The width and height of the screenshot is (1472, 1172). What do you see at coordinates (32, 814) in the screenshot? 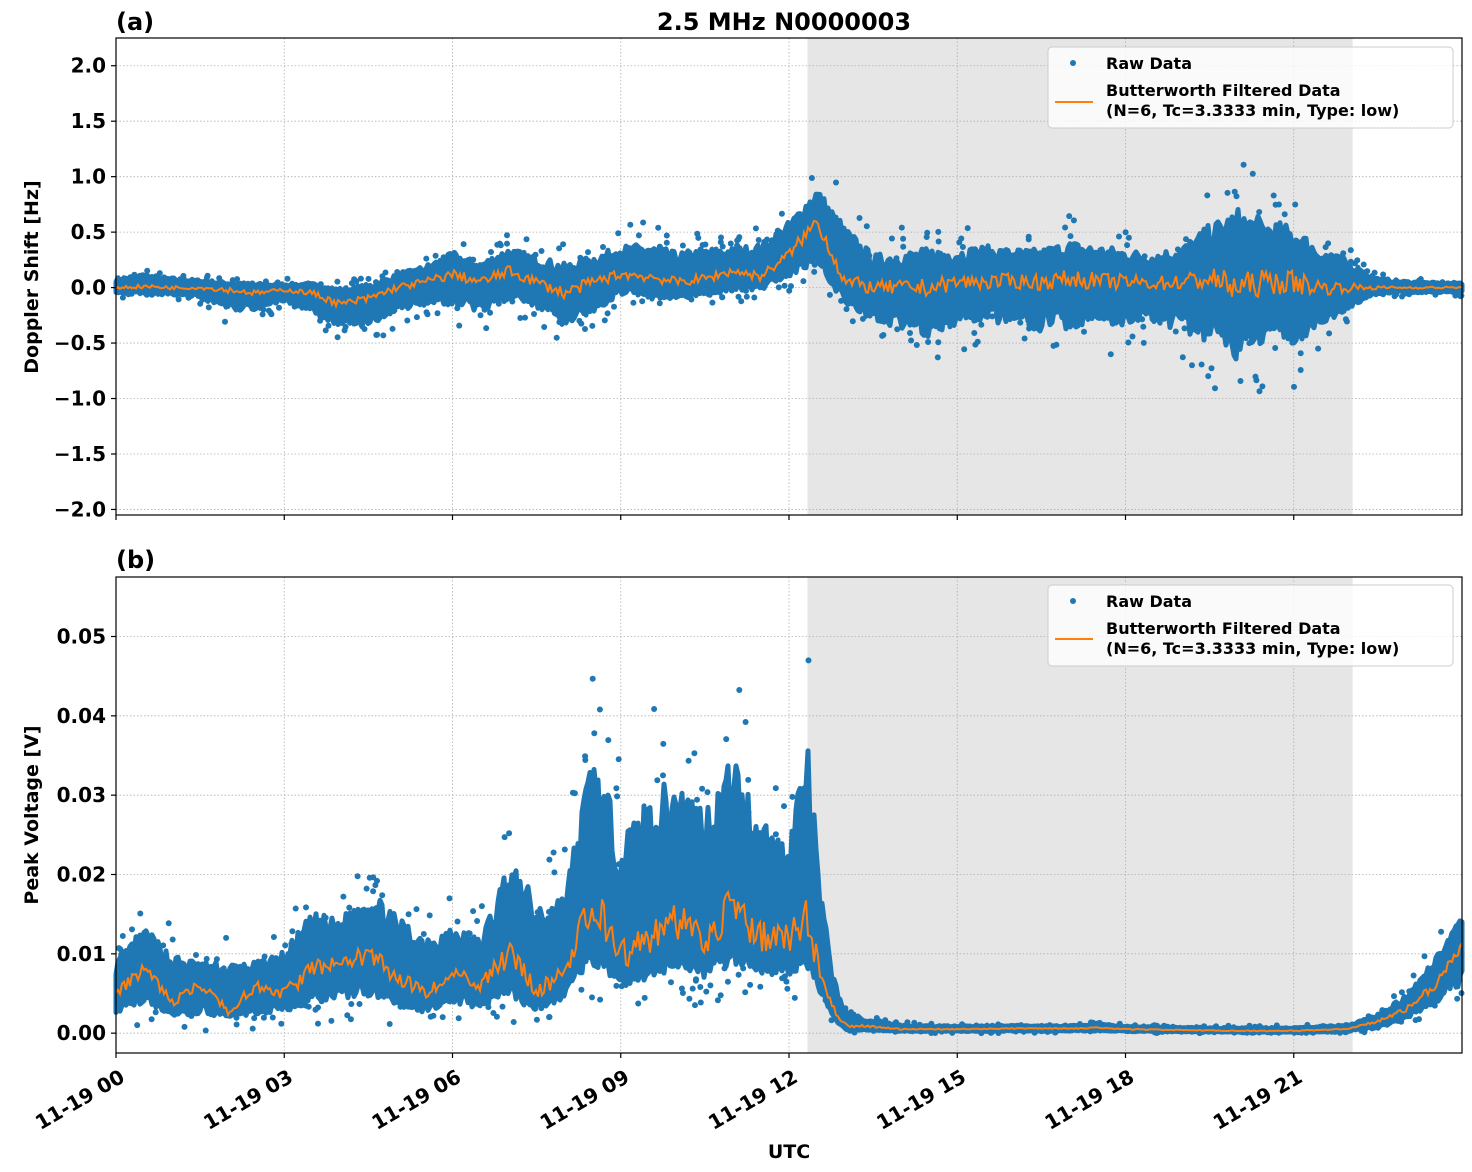
I see `y-axis-label-b: Peak Voltage [V]` at bounding box center [32, 814].